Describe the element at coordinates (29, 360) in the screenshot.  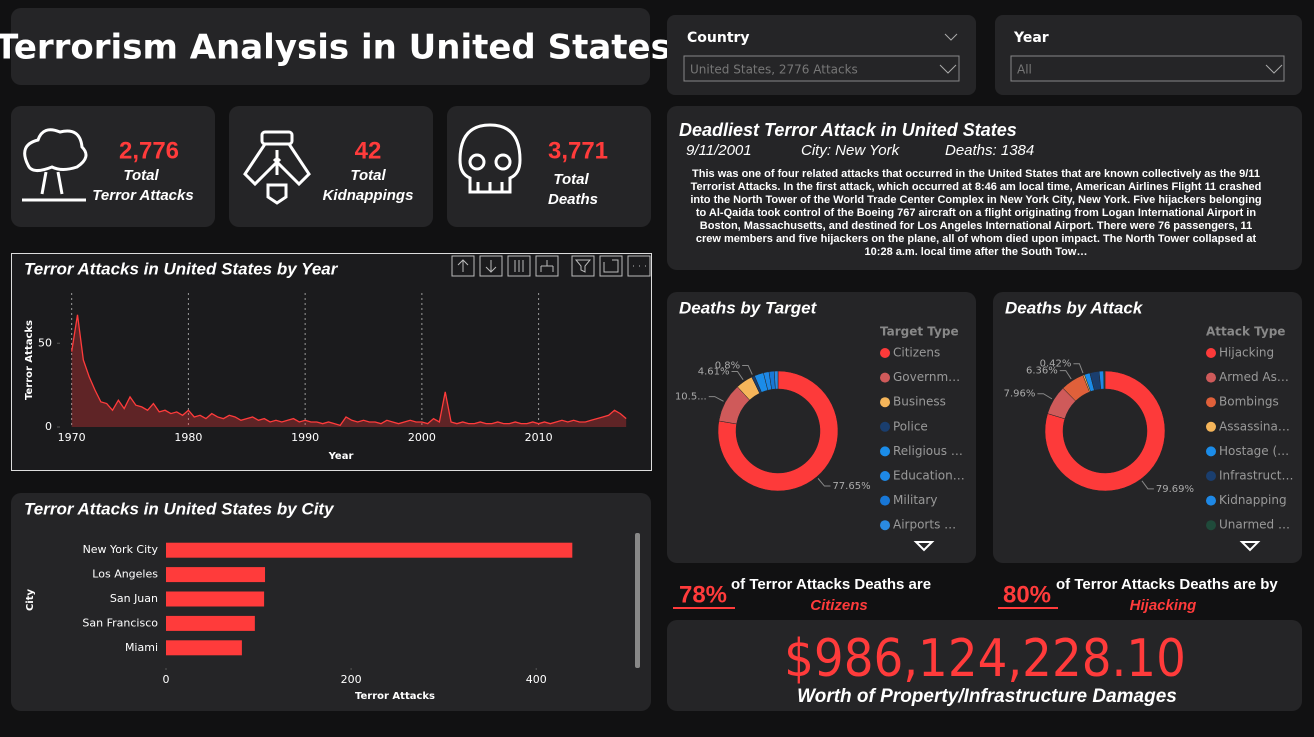
I see `y-axis-title: Terror Attacks` at that location.